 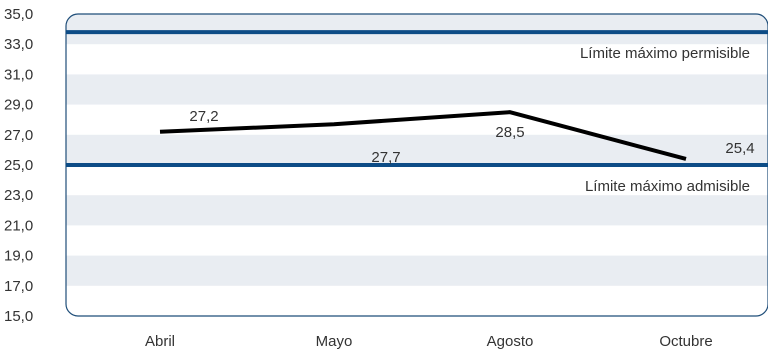 What do you see at coordinates (18, 225) in the screenshot?
I see `y-tick-label: 21,0` at bounding box center [18, 225].